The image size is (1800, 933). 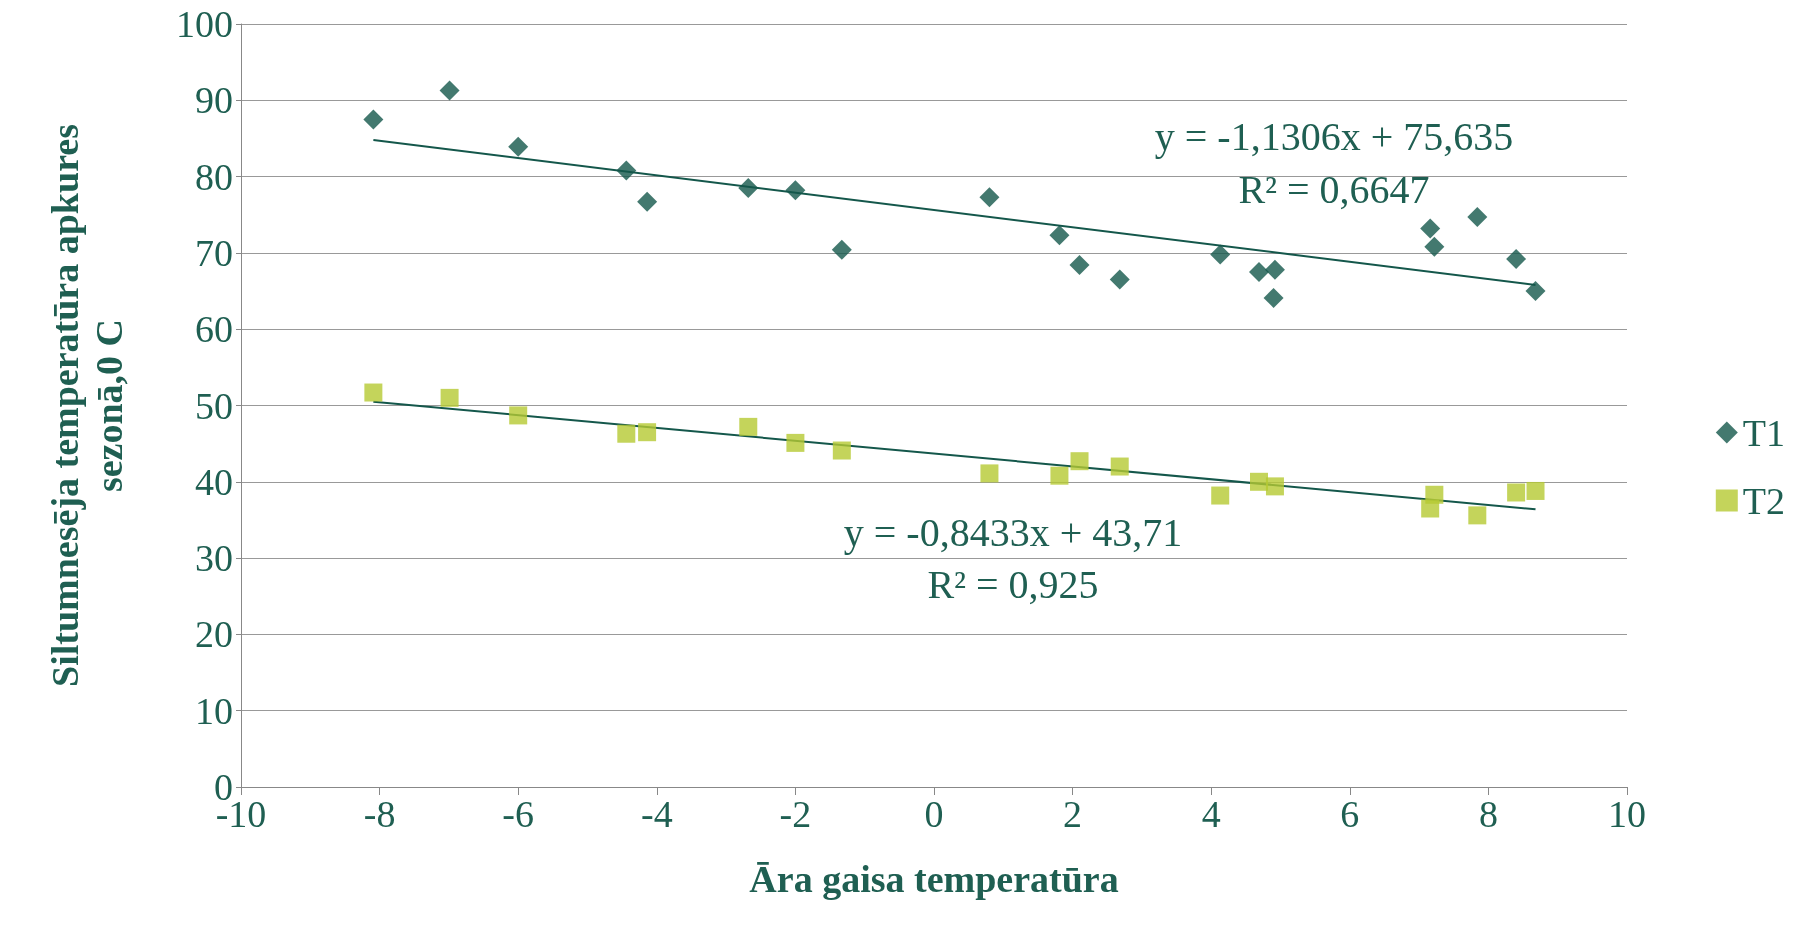 I want to click on x-tick-label: 4, so click(x=1211, y=814).